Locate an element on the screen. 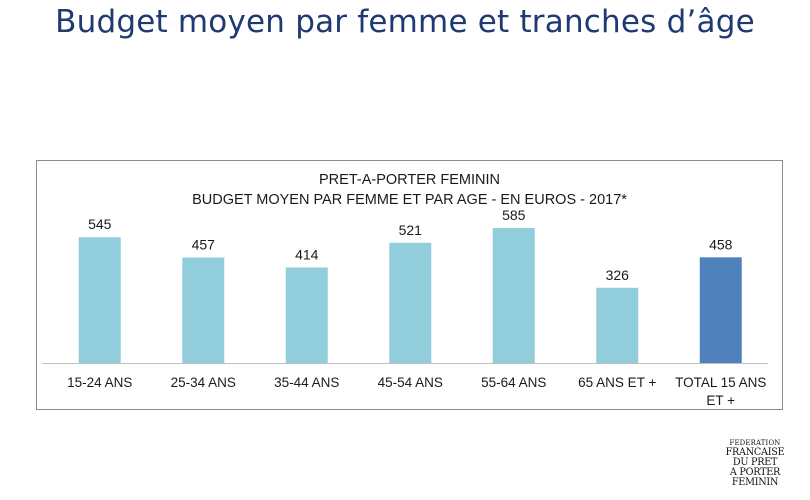 This screenshot has width=810, height=500. category-label-1: 25-34 ANS is located at coordinates (203, 382).